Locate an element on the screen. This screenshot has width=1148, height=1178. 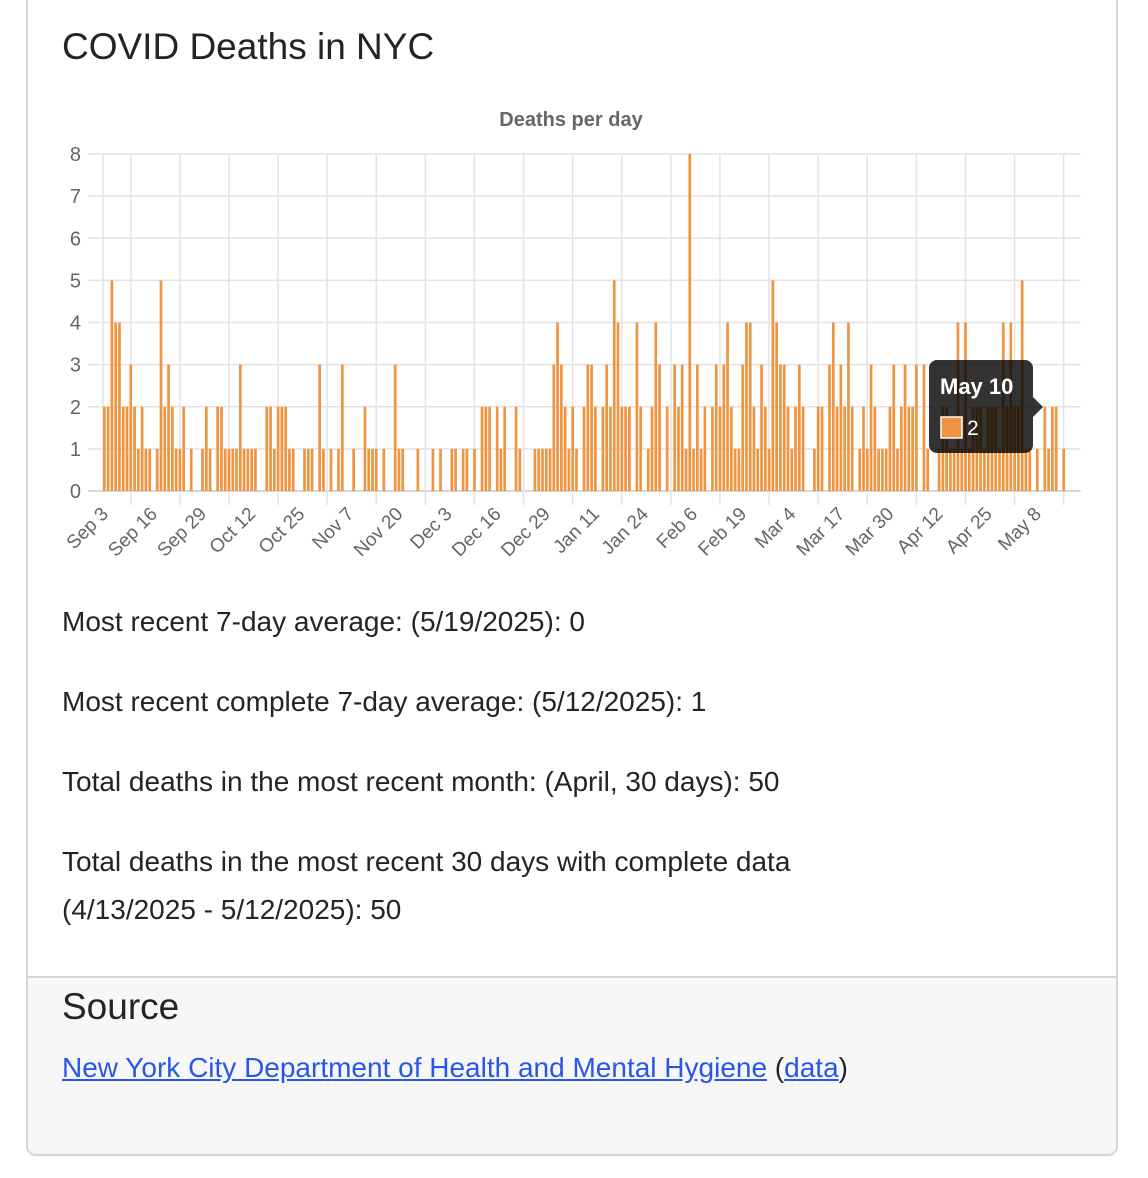
open-paren: ( is located at coordinates (776, 1067).